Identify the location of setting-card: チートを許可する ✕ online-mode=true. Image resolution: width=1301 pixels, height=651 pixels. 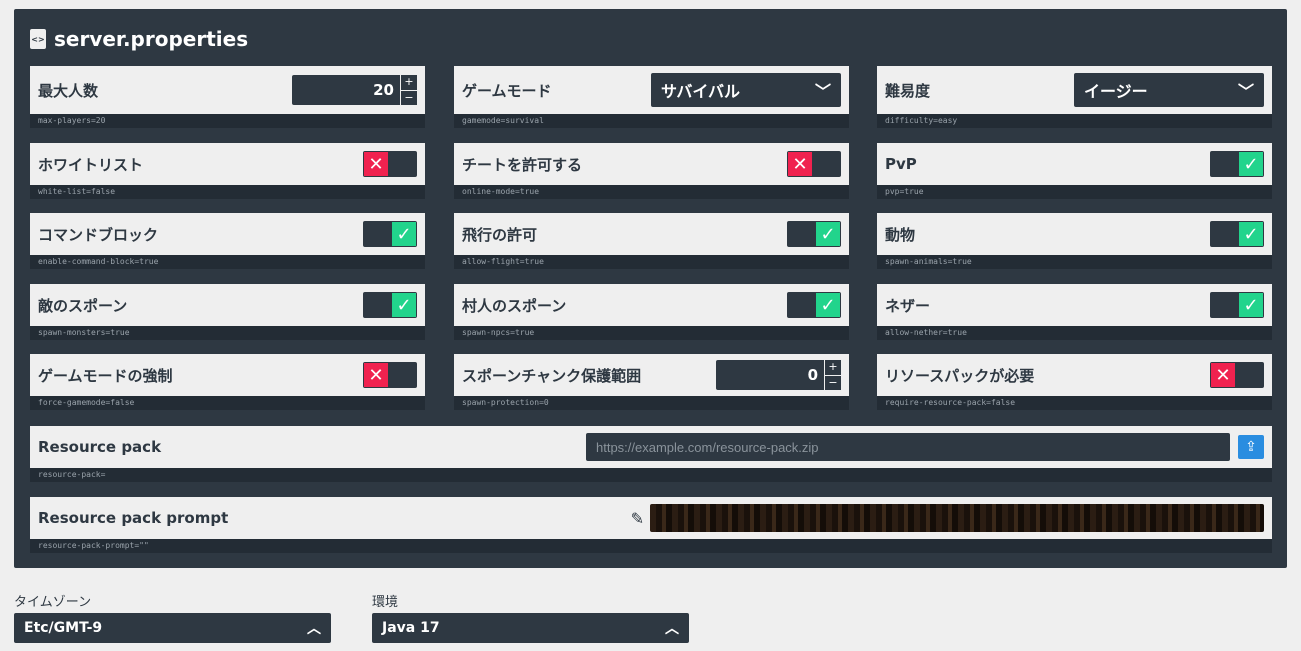
(651, 171).